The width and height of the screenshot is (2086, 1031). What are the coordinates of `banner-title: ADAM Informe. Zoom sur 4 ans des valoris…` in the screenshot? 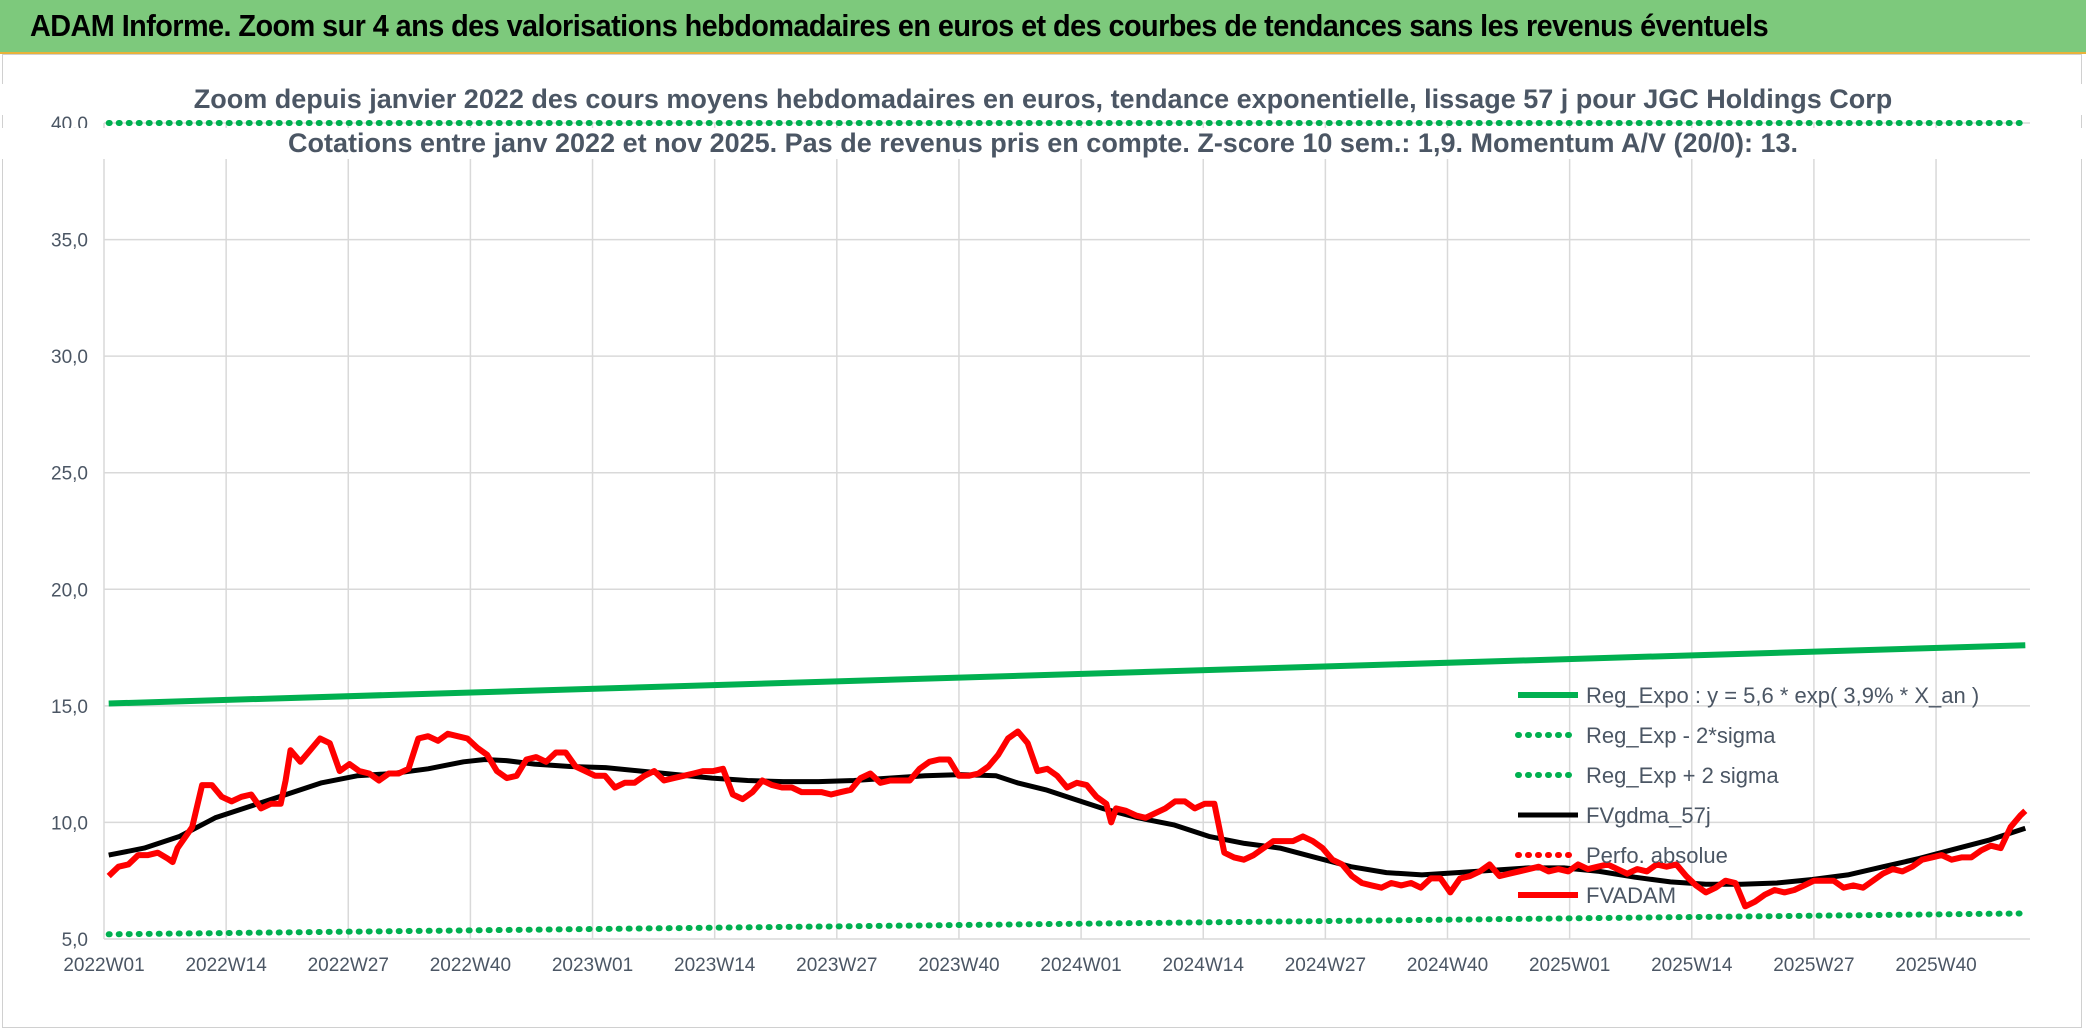 It's located at (899, 25).